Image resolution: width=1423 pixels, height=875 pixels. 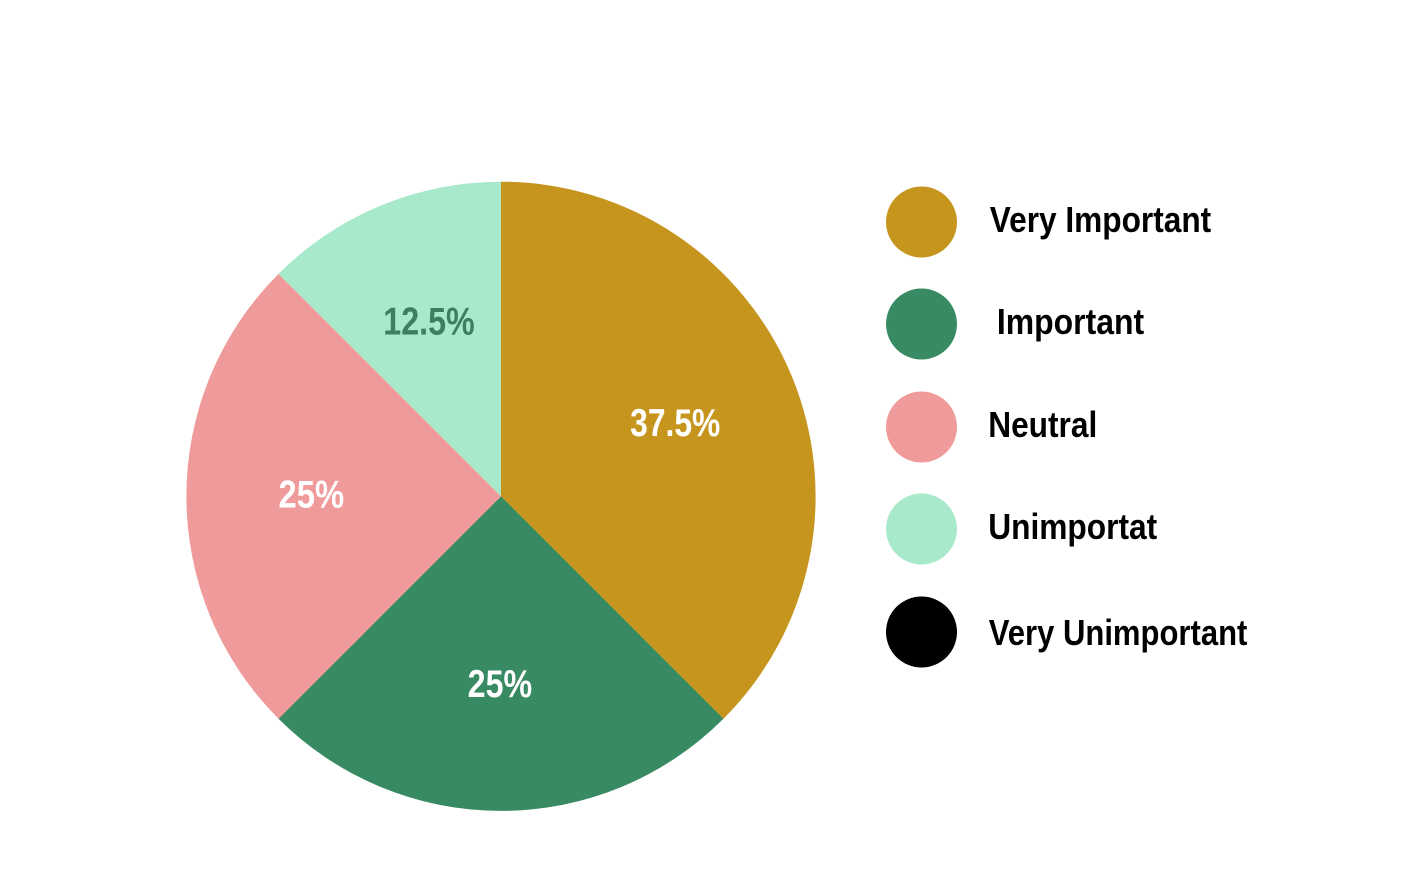 What do you see at coordinates (675, 423) in the screenshot?
I see `svg-text: 37.5%` at bounding box center [675, 423].